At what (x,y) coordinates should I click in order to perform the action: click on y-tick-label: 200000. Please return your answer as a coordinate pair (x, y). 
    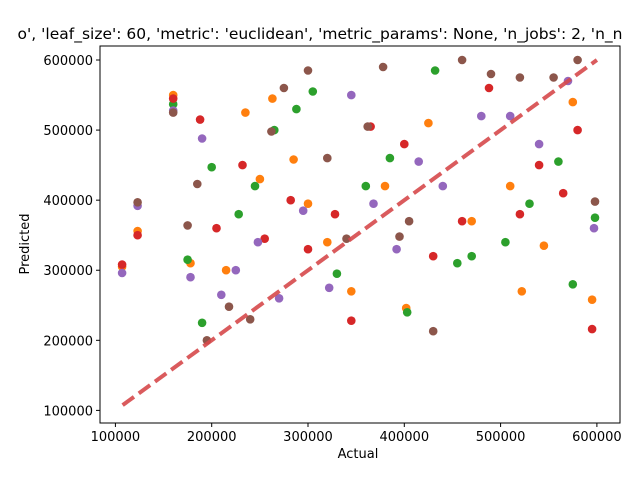
    Looking at the image, I should click on (68, 341).